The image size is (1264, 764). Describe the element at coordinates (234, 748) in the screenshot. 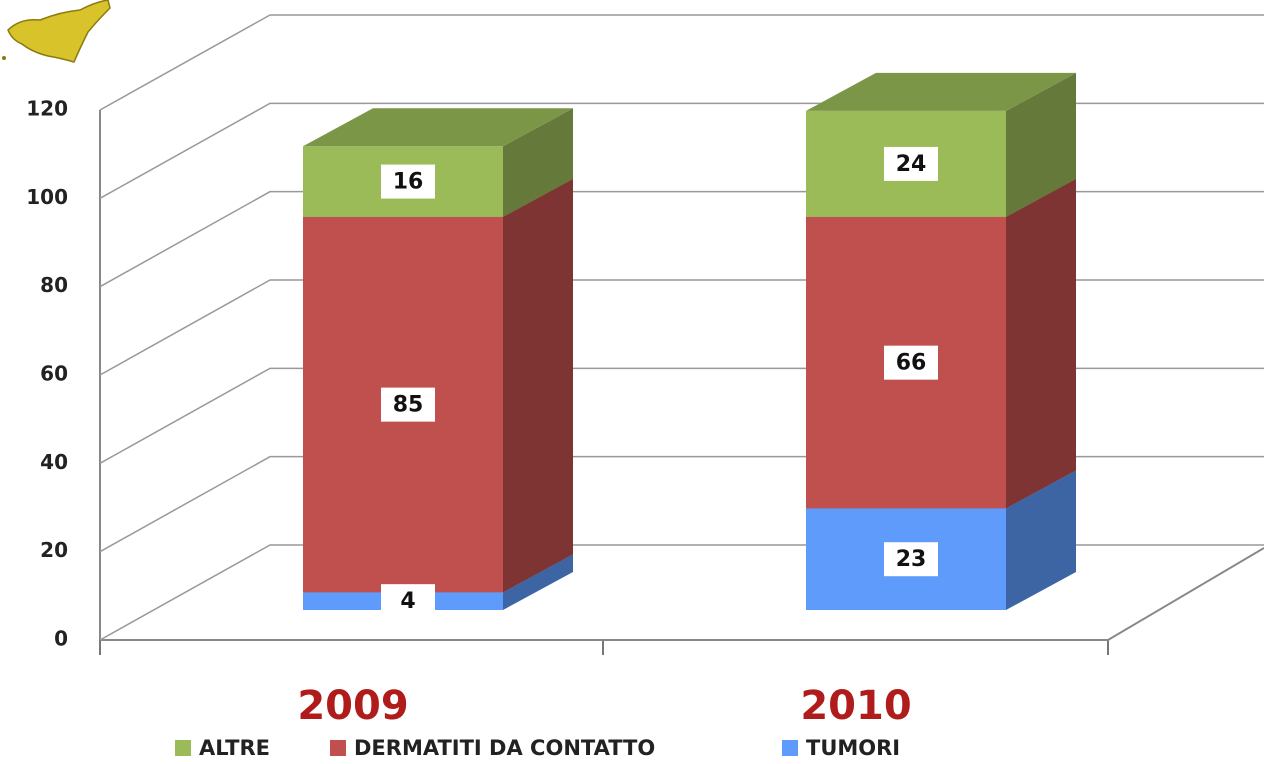

I see `legend-label: ALTRE` at that location.